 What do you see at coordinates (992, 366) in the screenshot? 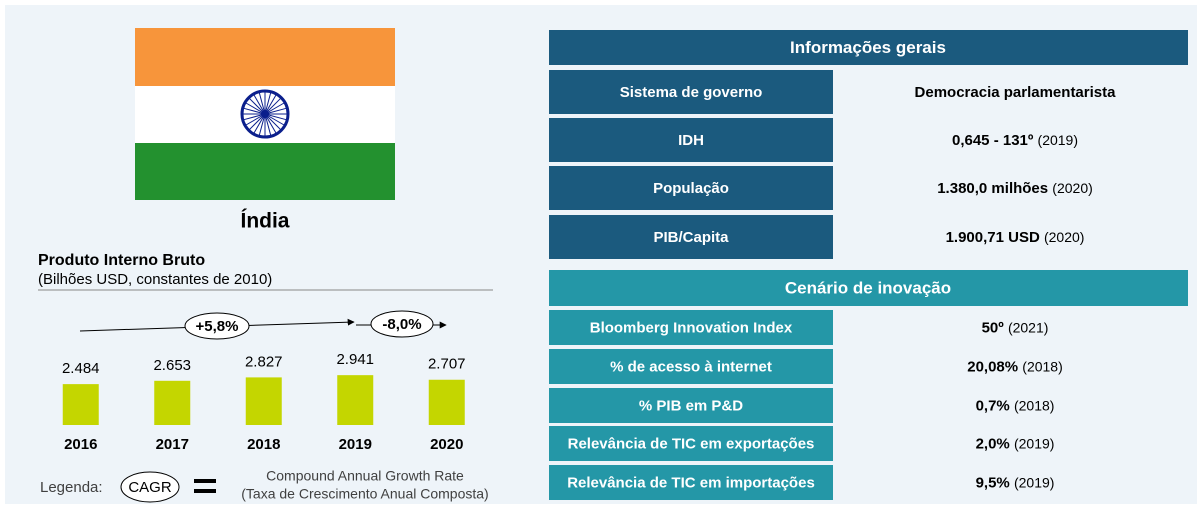
I see `value-main: 20,08%` at bounding box center [992, 366].